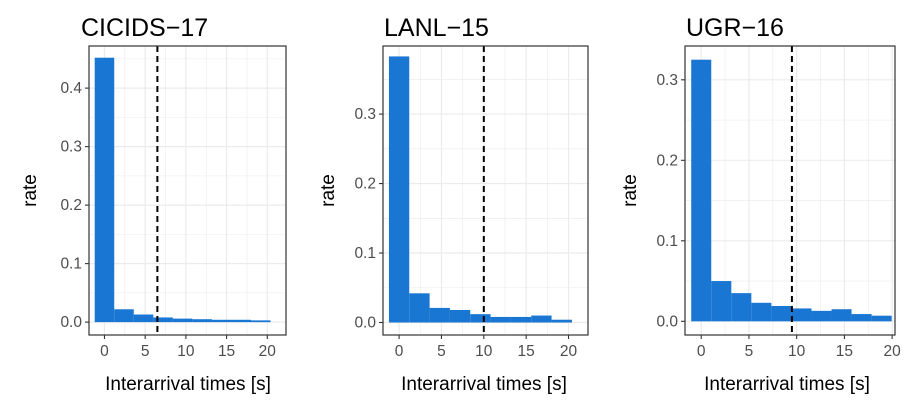 The width and height of the screenshot is (908, 403). What do you see at coordinates (735, 28) in the screenshot?
I see `panel-title: UGR−16` at bounding box center [735, 28].